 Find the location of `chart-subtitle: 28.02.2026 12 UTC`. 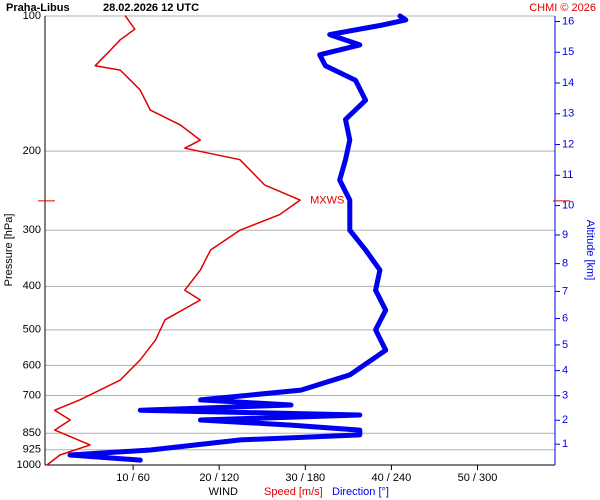

chart-subtitle: 28.02.2026 12 UTC is located at coordinates (151, 8).